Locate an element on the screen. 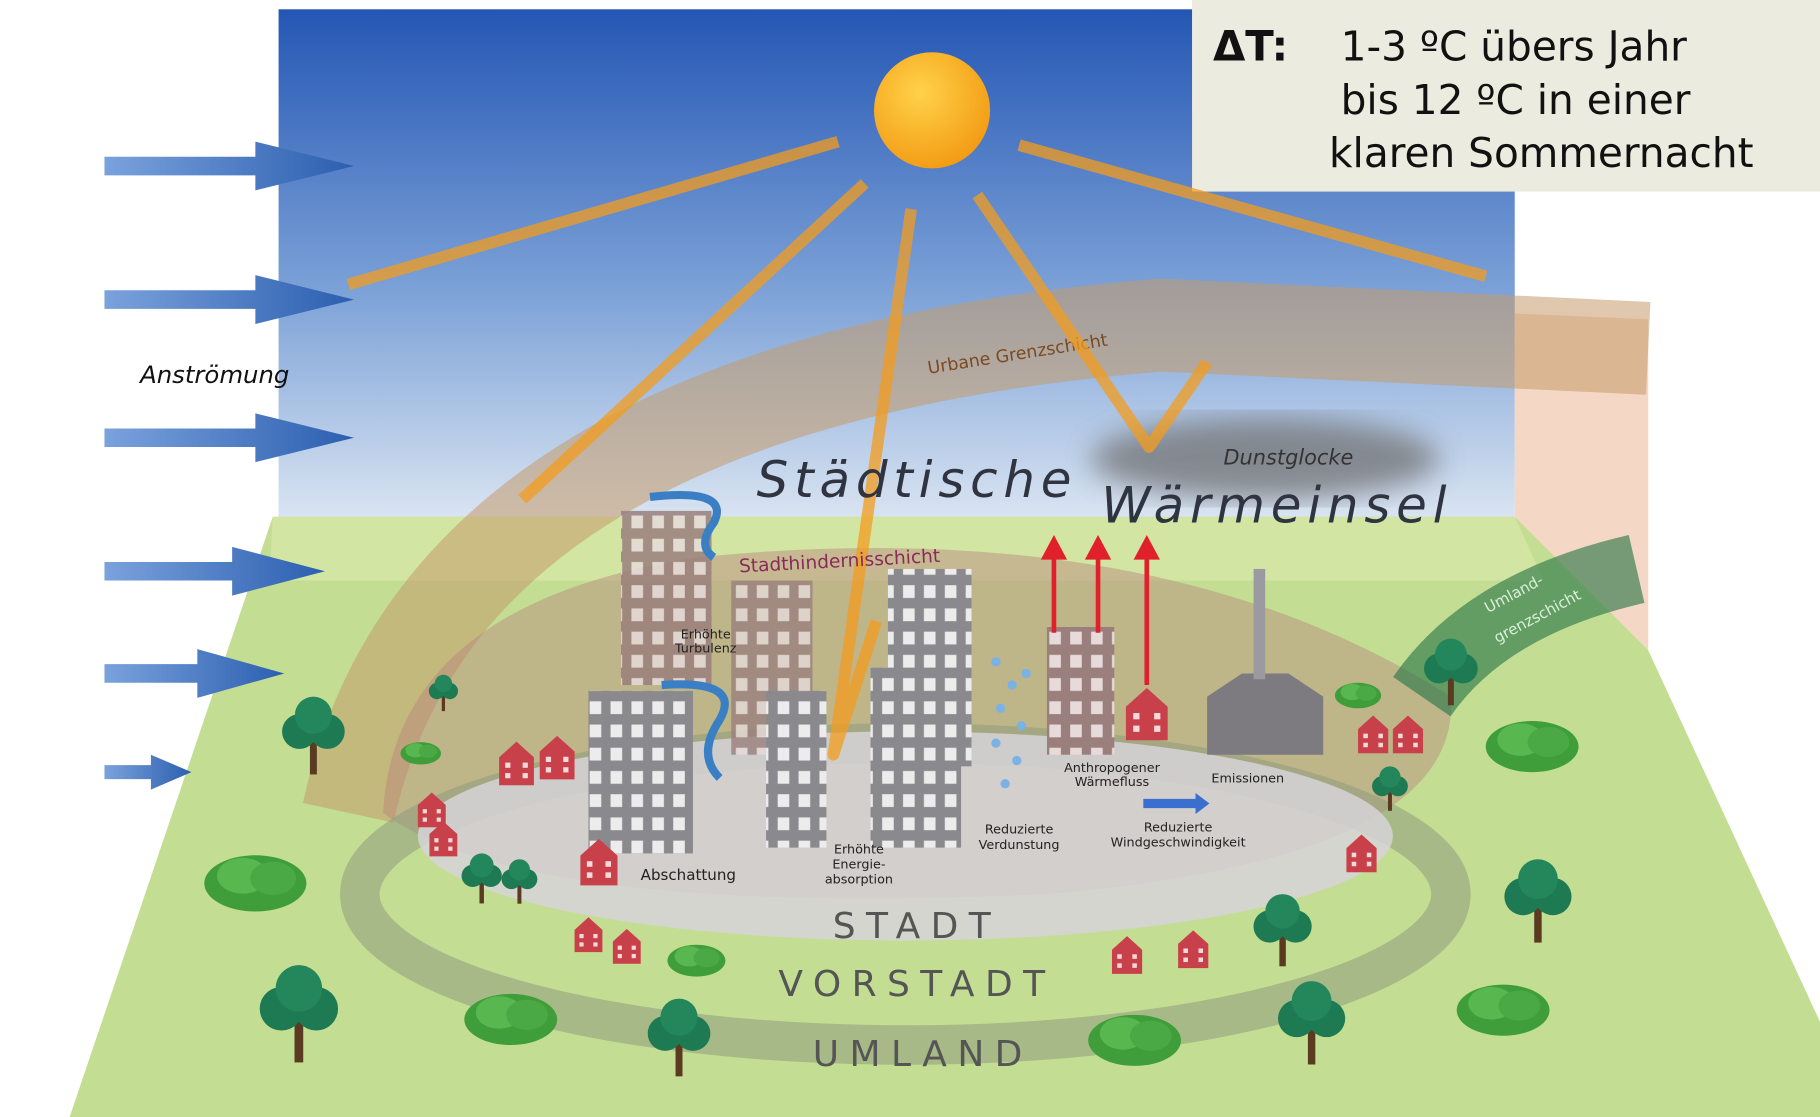 Image resolution: width=1820 pixels, height=1117 pixels. info-line: klaren Sommernacht is located at coordinates (1541, 153).